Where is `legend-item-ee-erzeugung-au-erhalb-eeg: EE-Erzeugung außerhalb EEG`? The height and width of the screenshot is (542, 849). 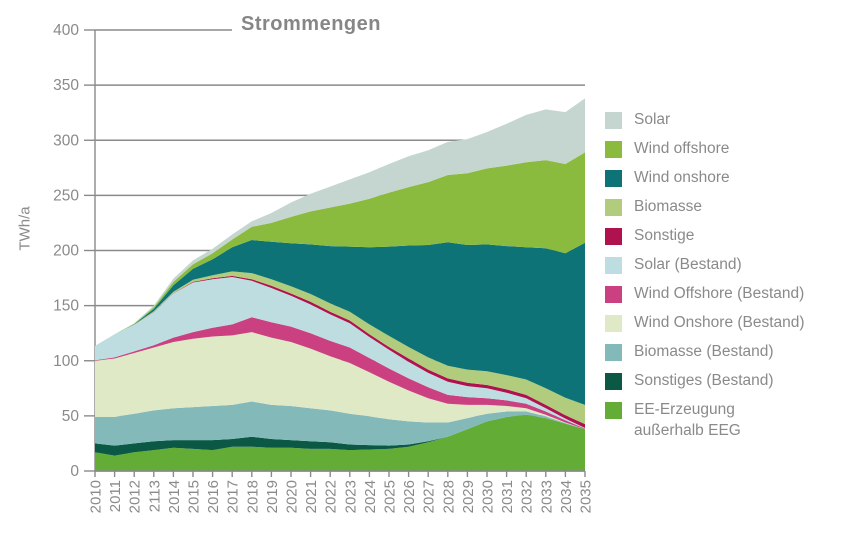 legend-item-ee-erzeugung-au-erhalb-eeg: EE-Erzeugung außerhalb EEG is located at coordinates (712, 421).